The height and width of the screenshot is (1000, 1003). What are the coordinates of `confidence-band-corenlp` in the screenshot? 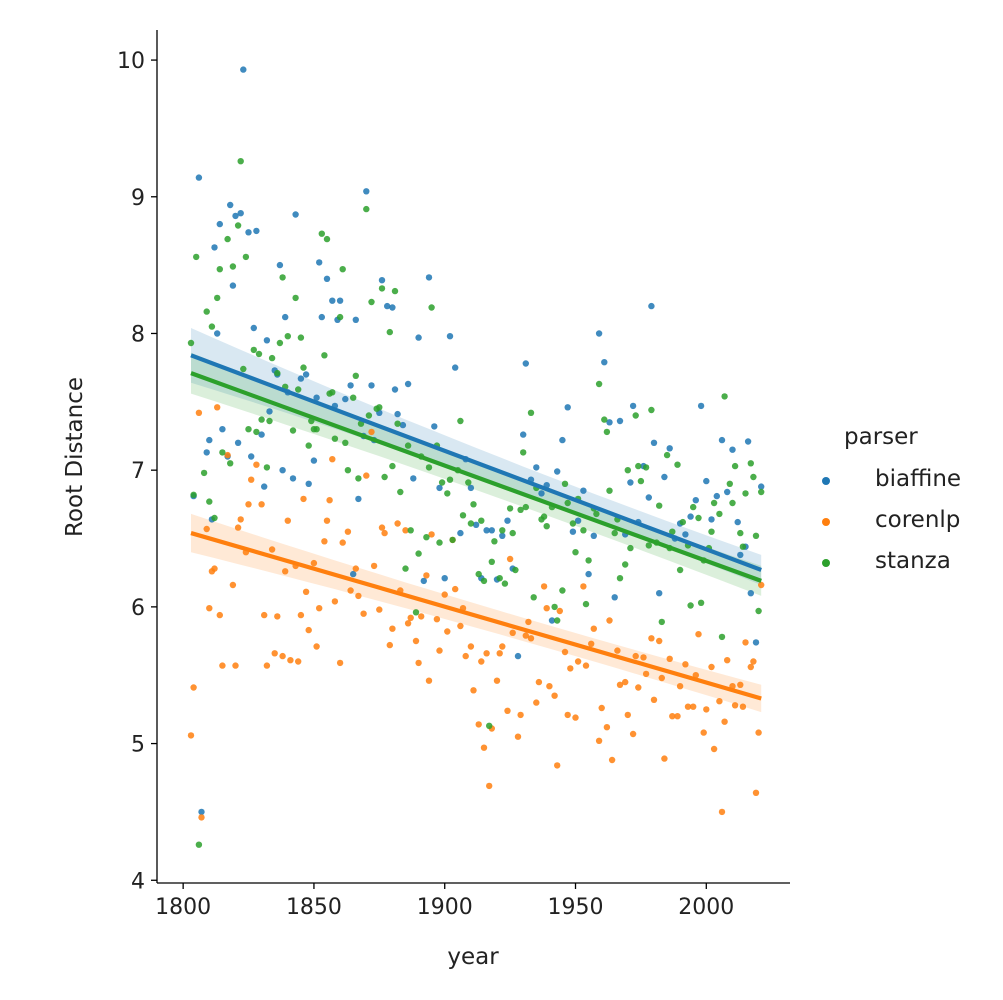 It's located at (476, 613).